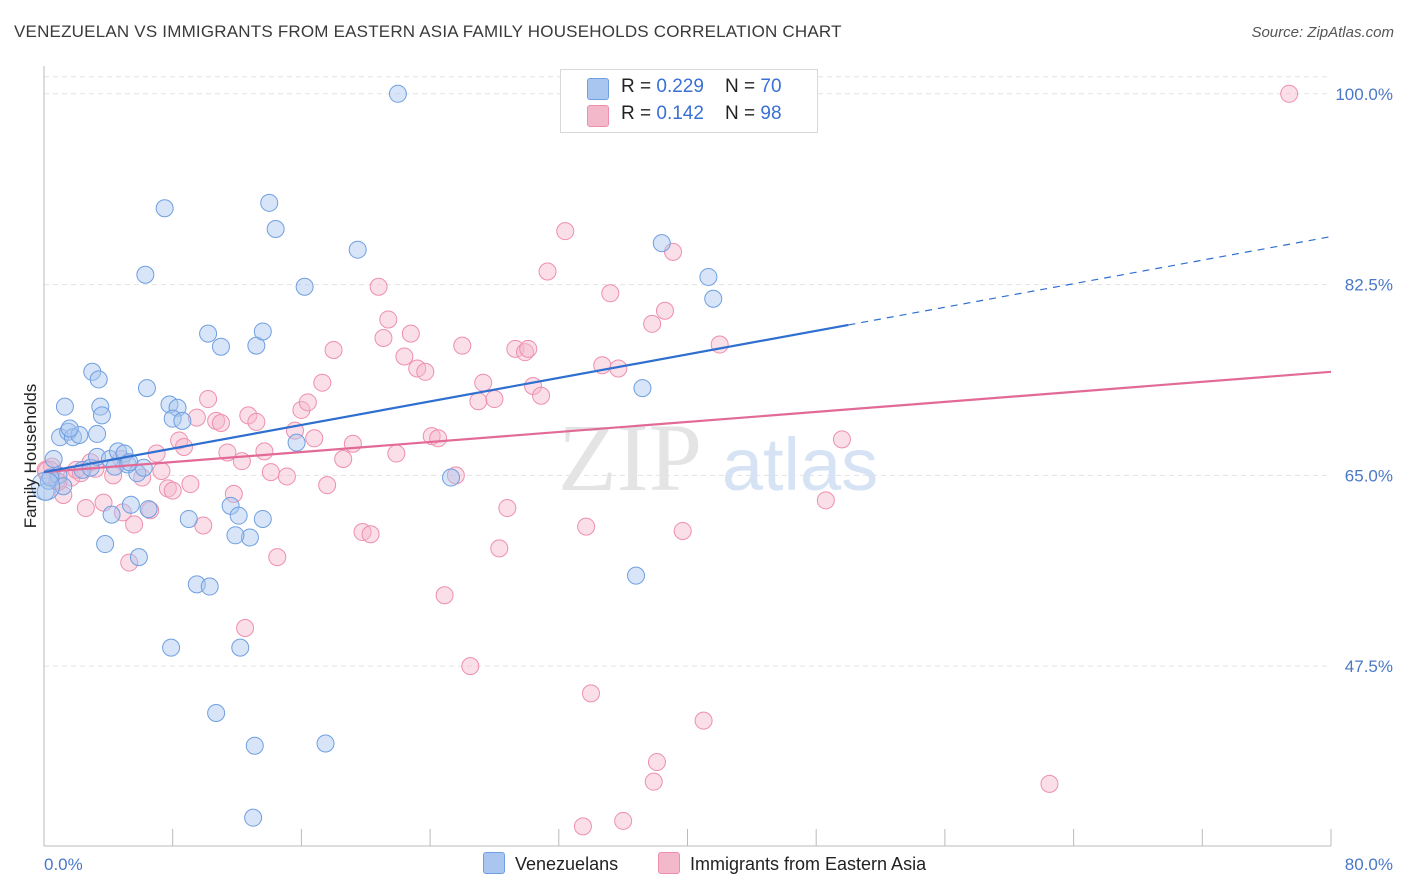  Describe the element at coordinates (680, 86) in the screenshot. I see `legend-r-value: 0.229` at that location.